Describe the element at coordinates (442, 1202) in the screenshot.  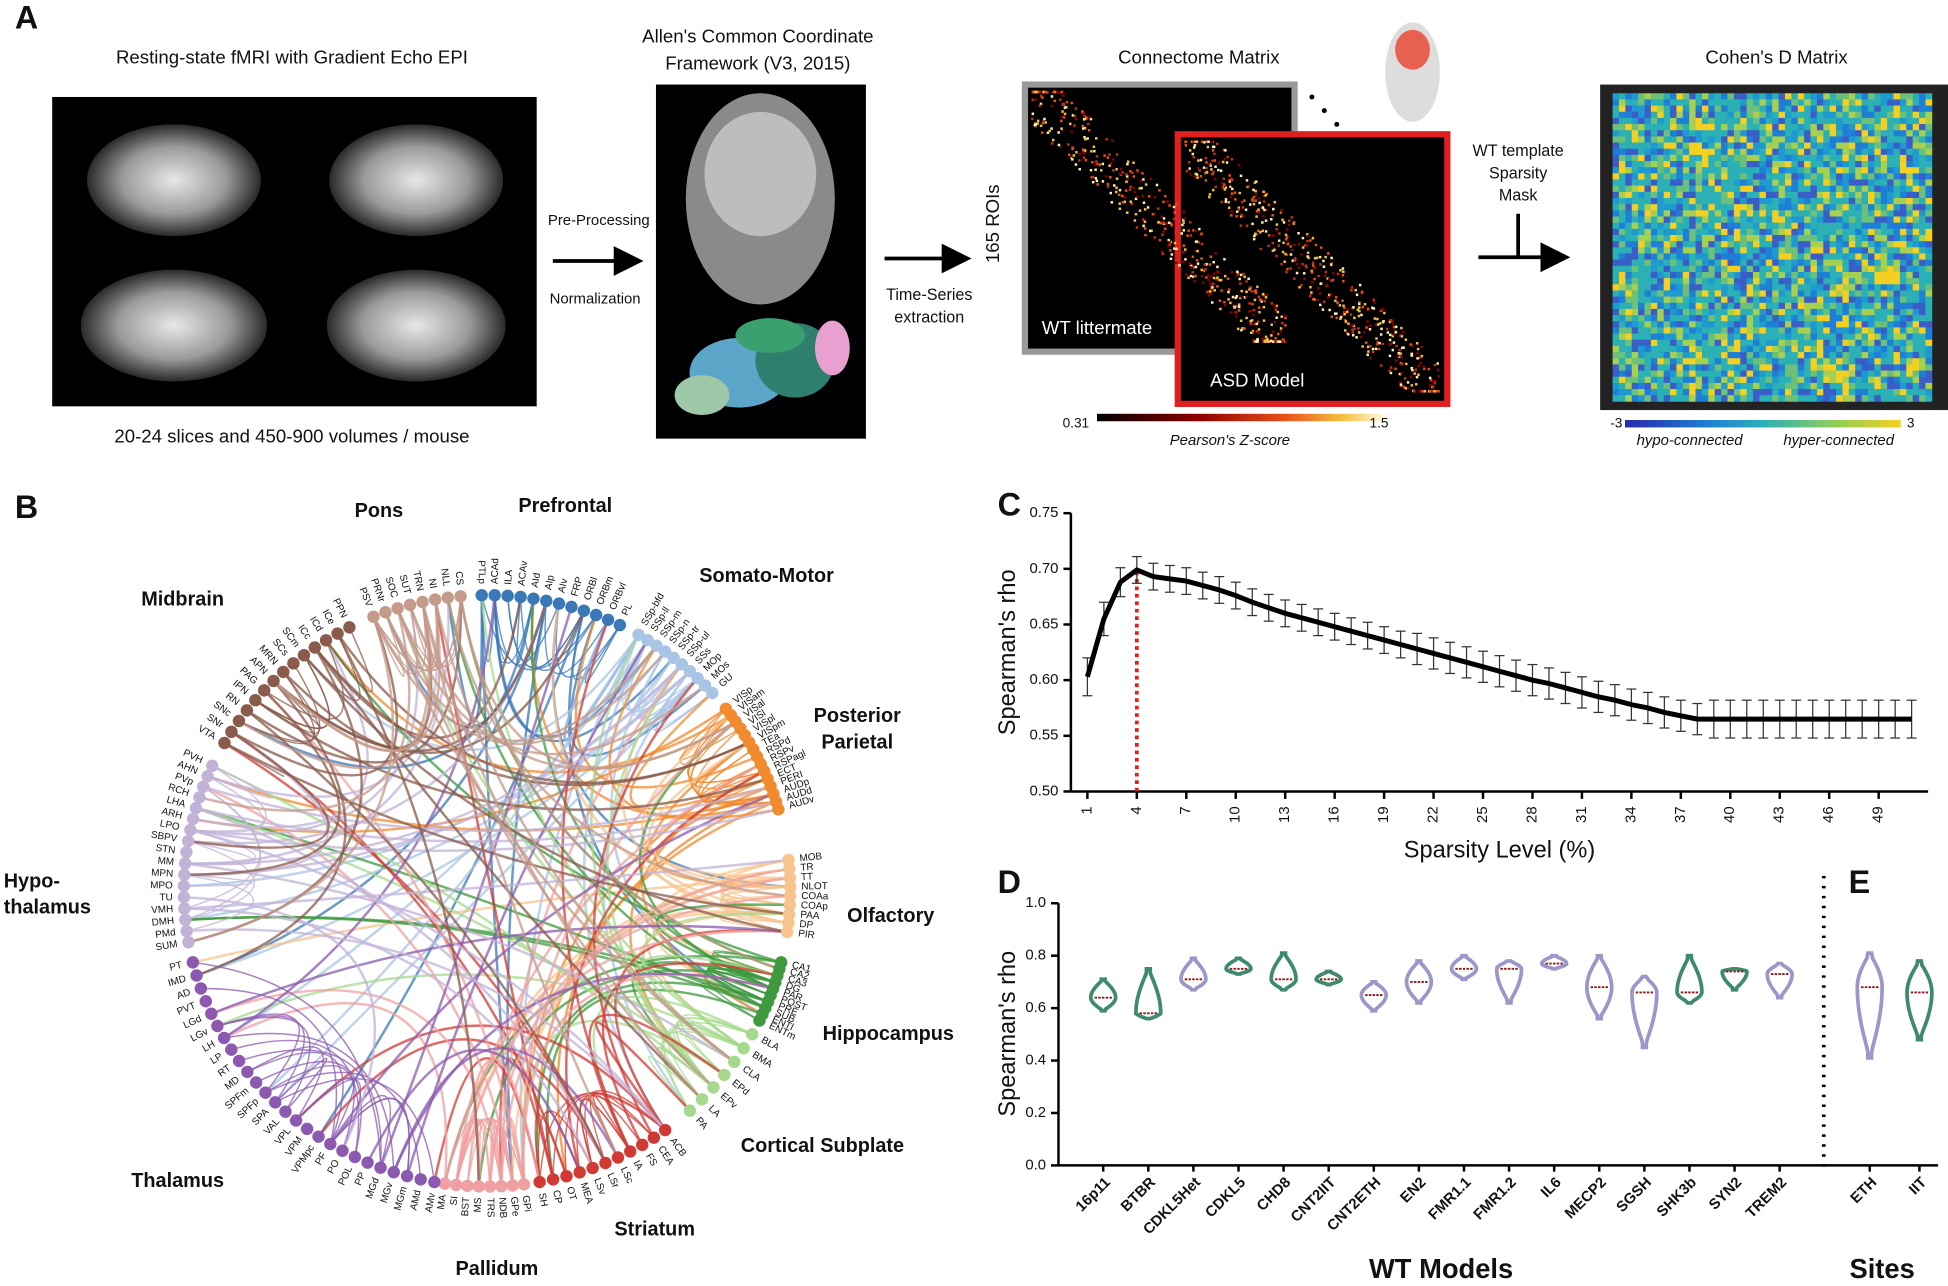
I see `roi-label: MA` at that location.